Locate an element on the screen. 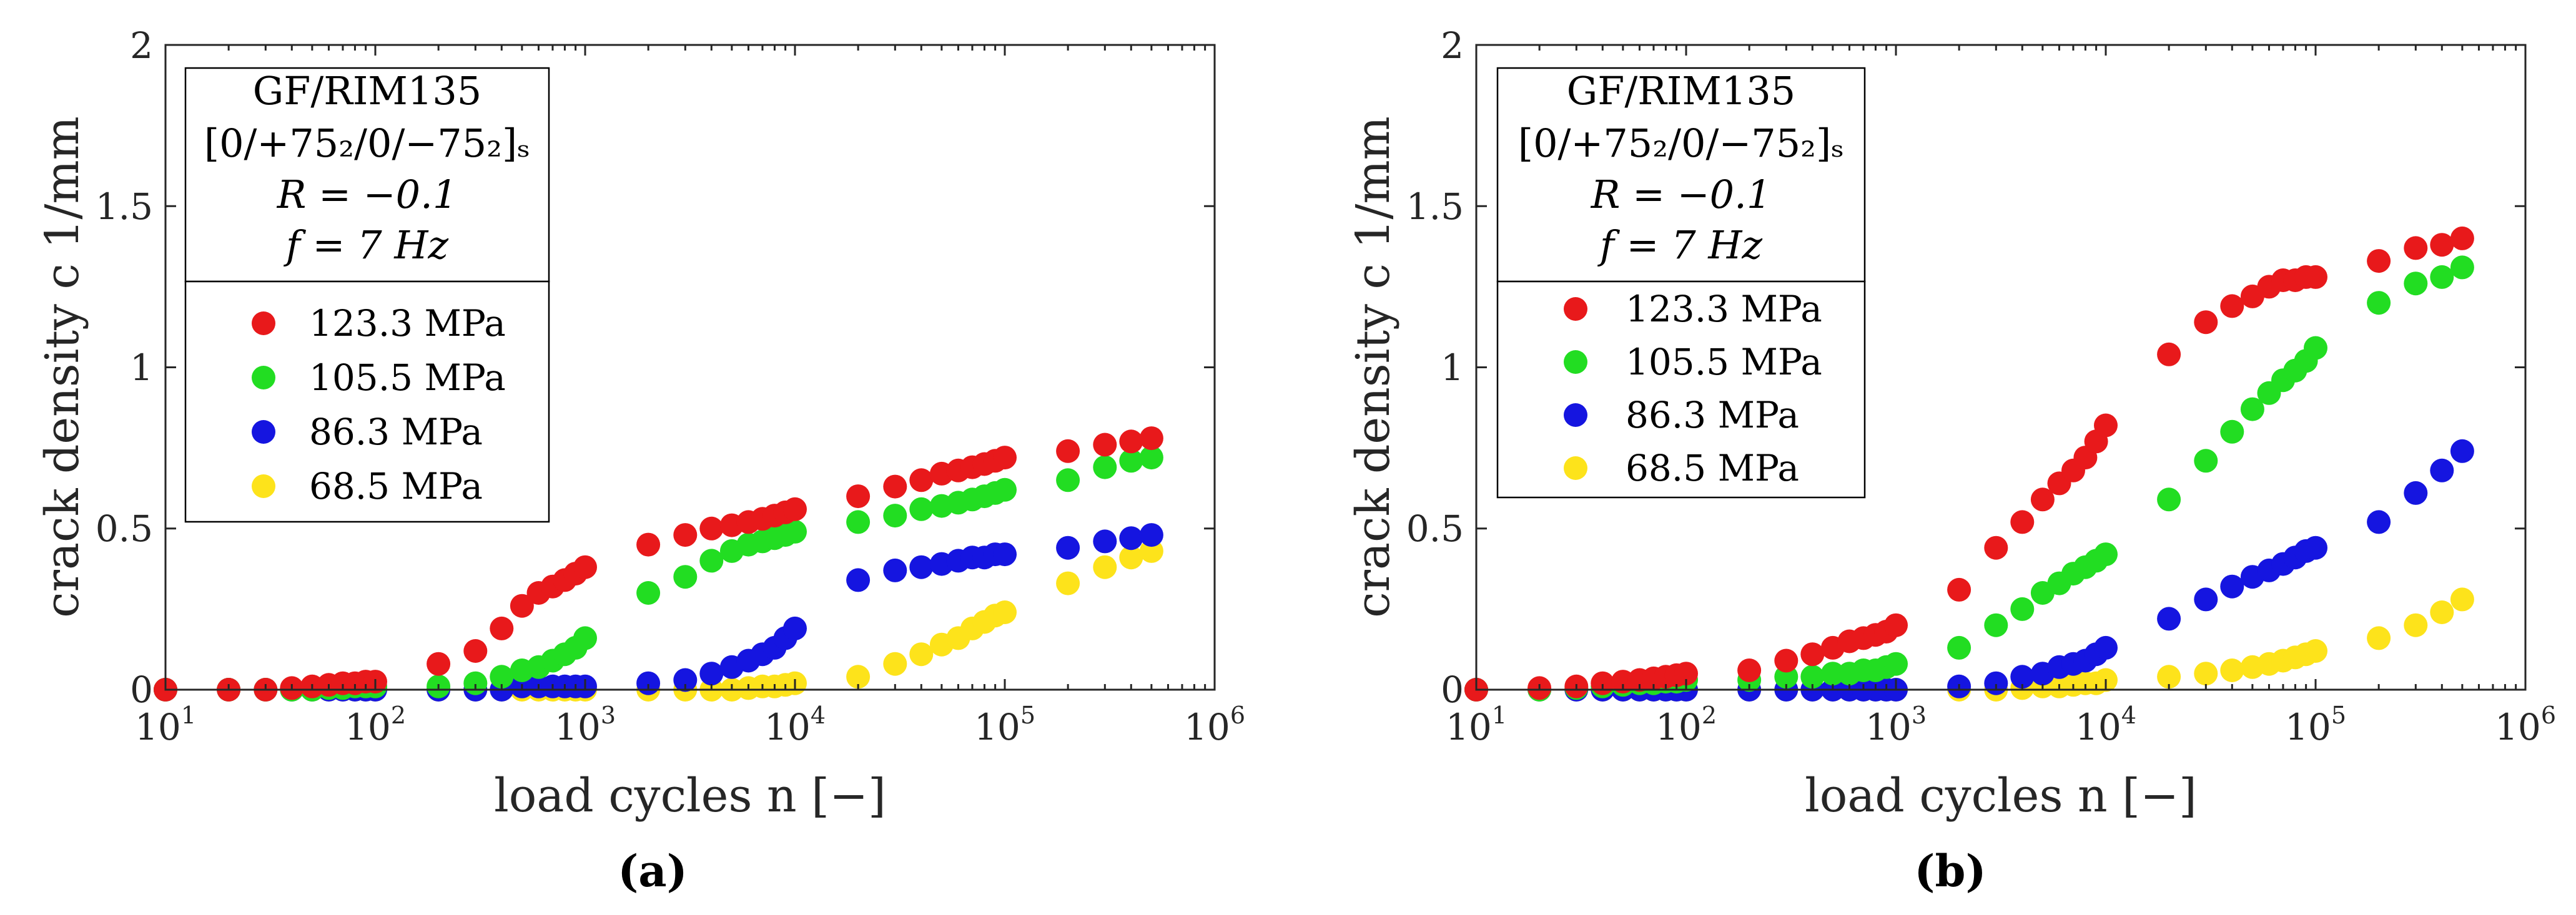 This screenshot has width=2576, height=915. x-axis-label: load cycles n [−] is located at coordinates (2001, 796).